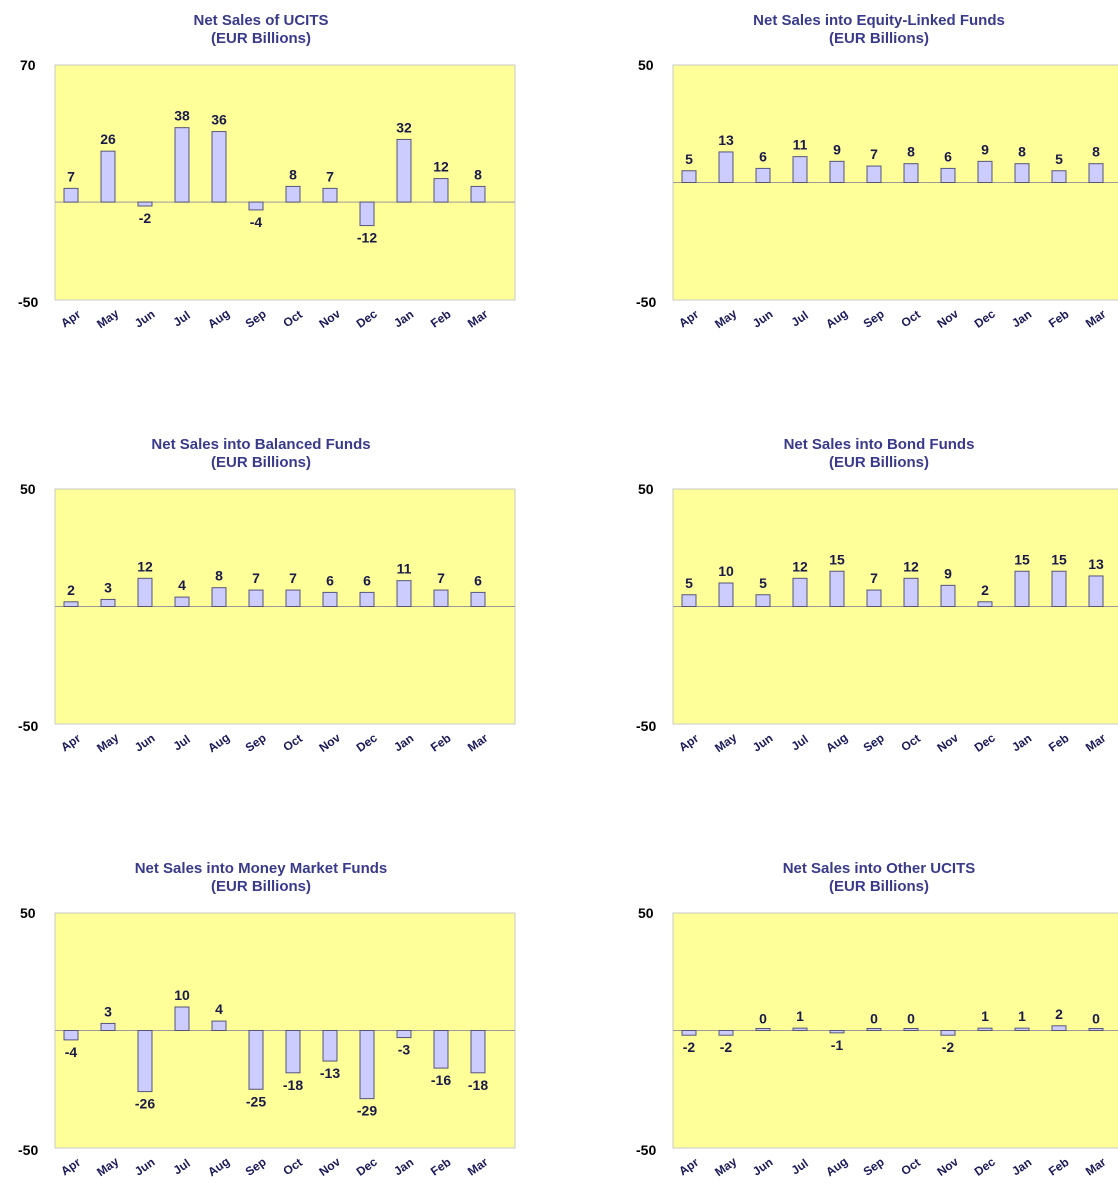 The image size is (1118, 1197). Describe the element at coordinates (182, 116) in the screenshot. I see `data-label: 38` at that location.